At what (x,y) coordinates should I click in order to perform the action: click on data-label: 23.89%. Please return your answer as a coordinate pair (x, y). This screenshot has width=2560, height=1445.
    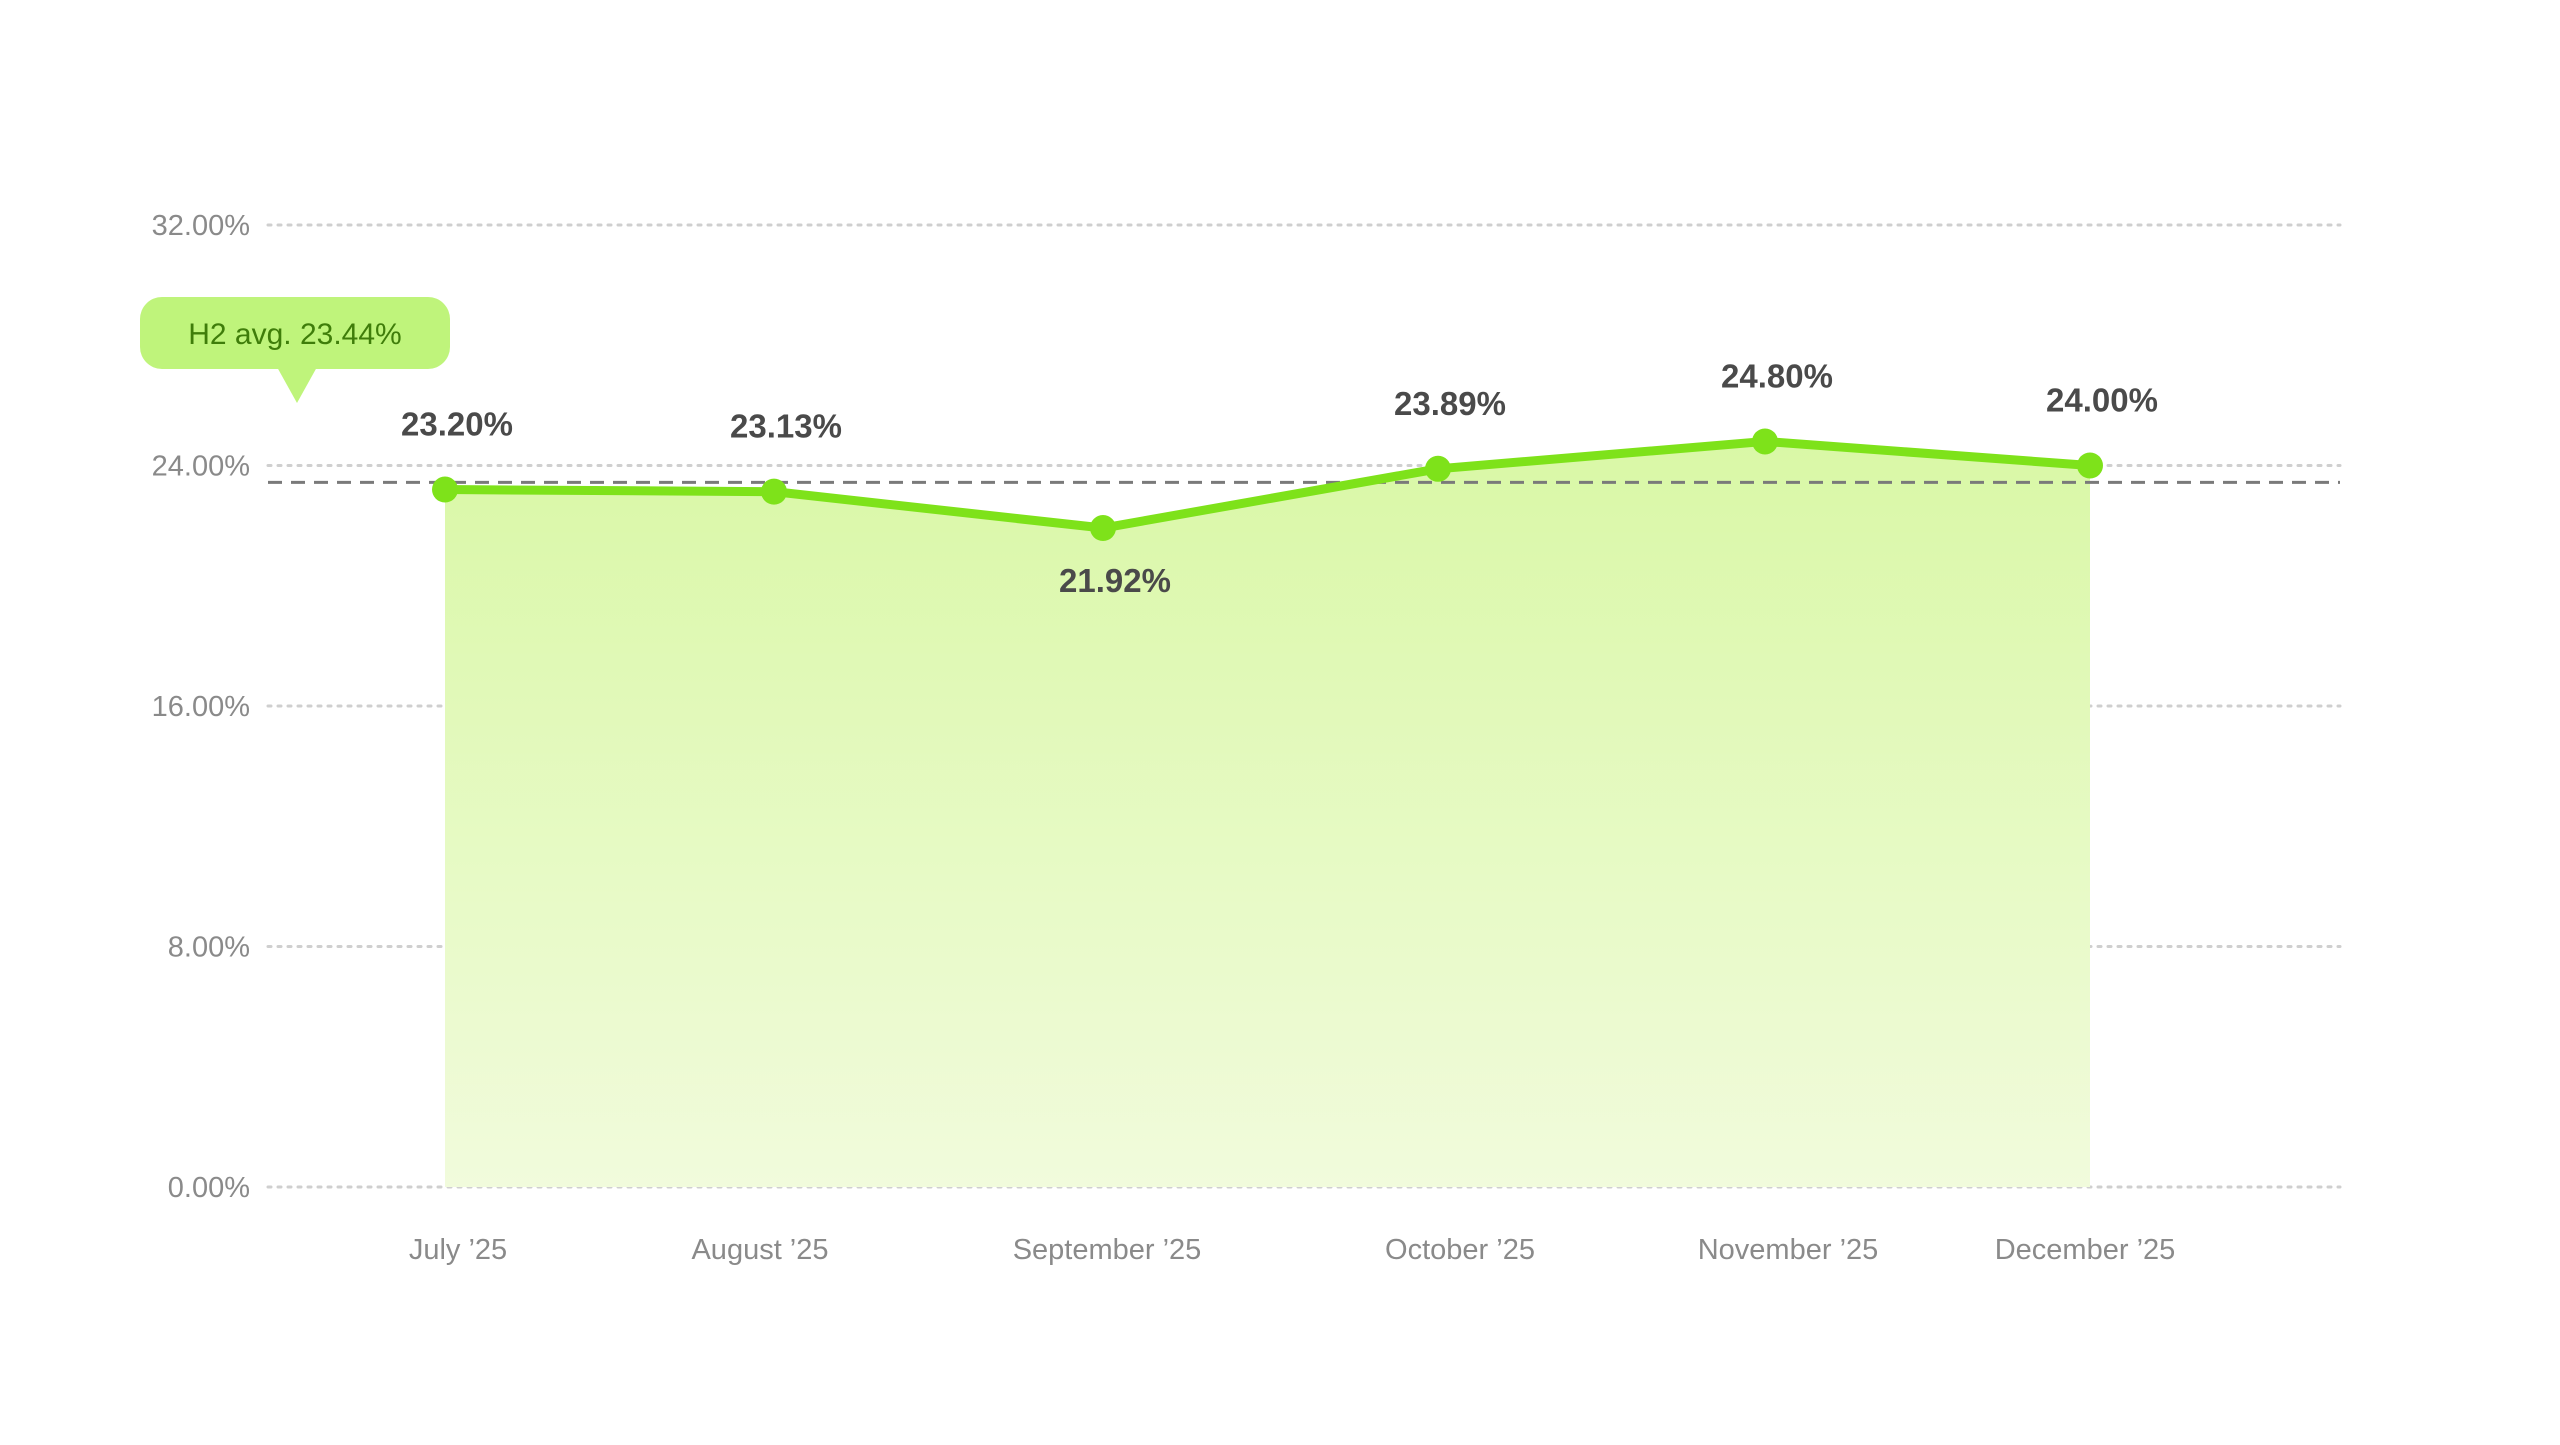
    Looking at the image, I should click on (1450, 403).